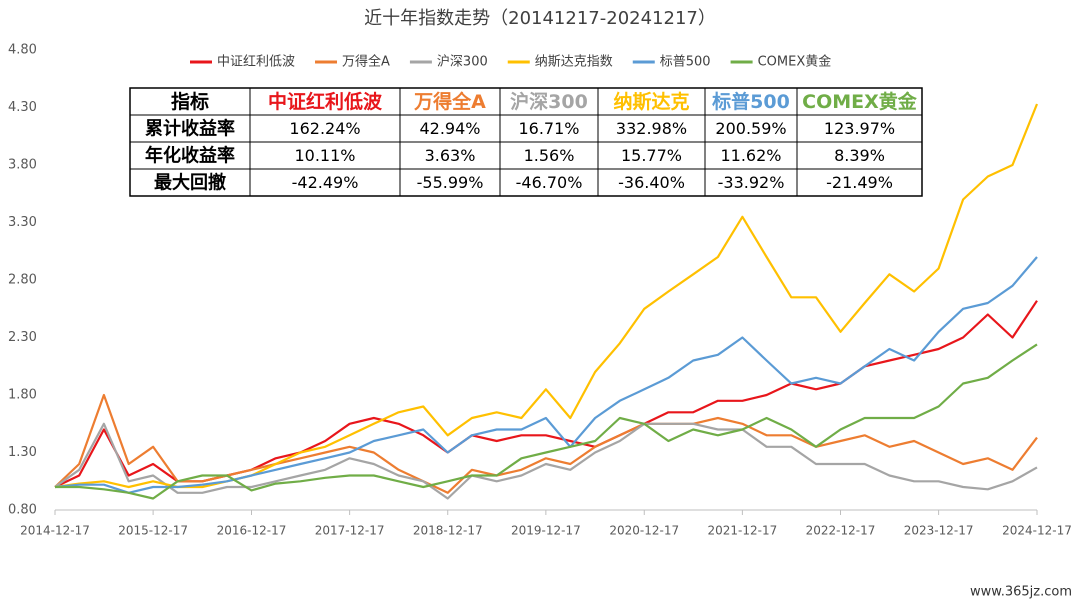 The image size is (1080, 607). Describe the element at coordinates (651, 182) in the screenshot. I see `table-cell: -36.40%` at that location.